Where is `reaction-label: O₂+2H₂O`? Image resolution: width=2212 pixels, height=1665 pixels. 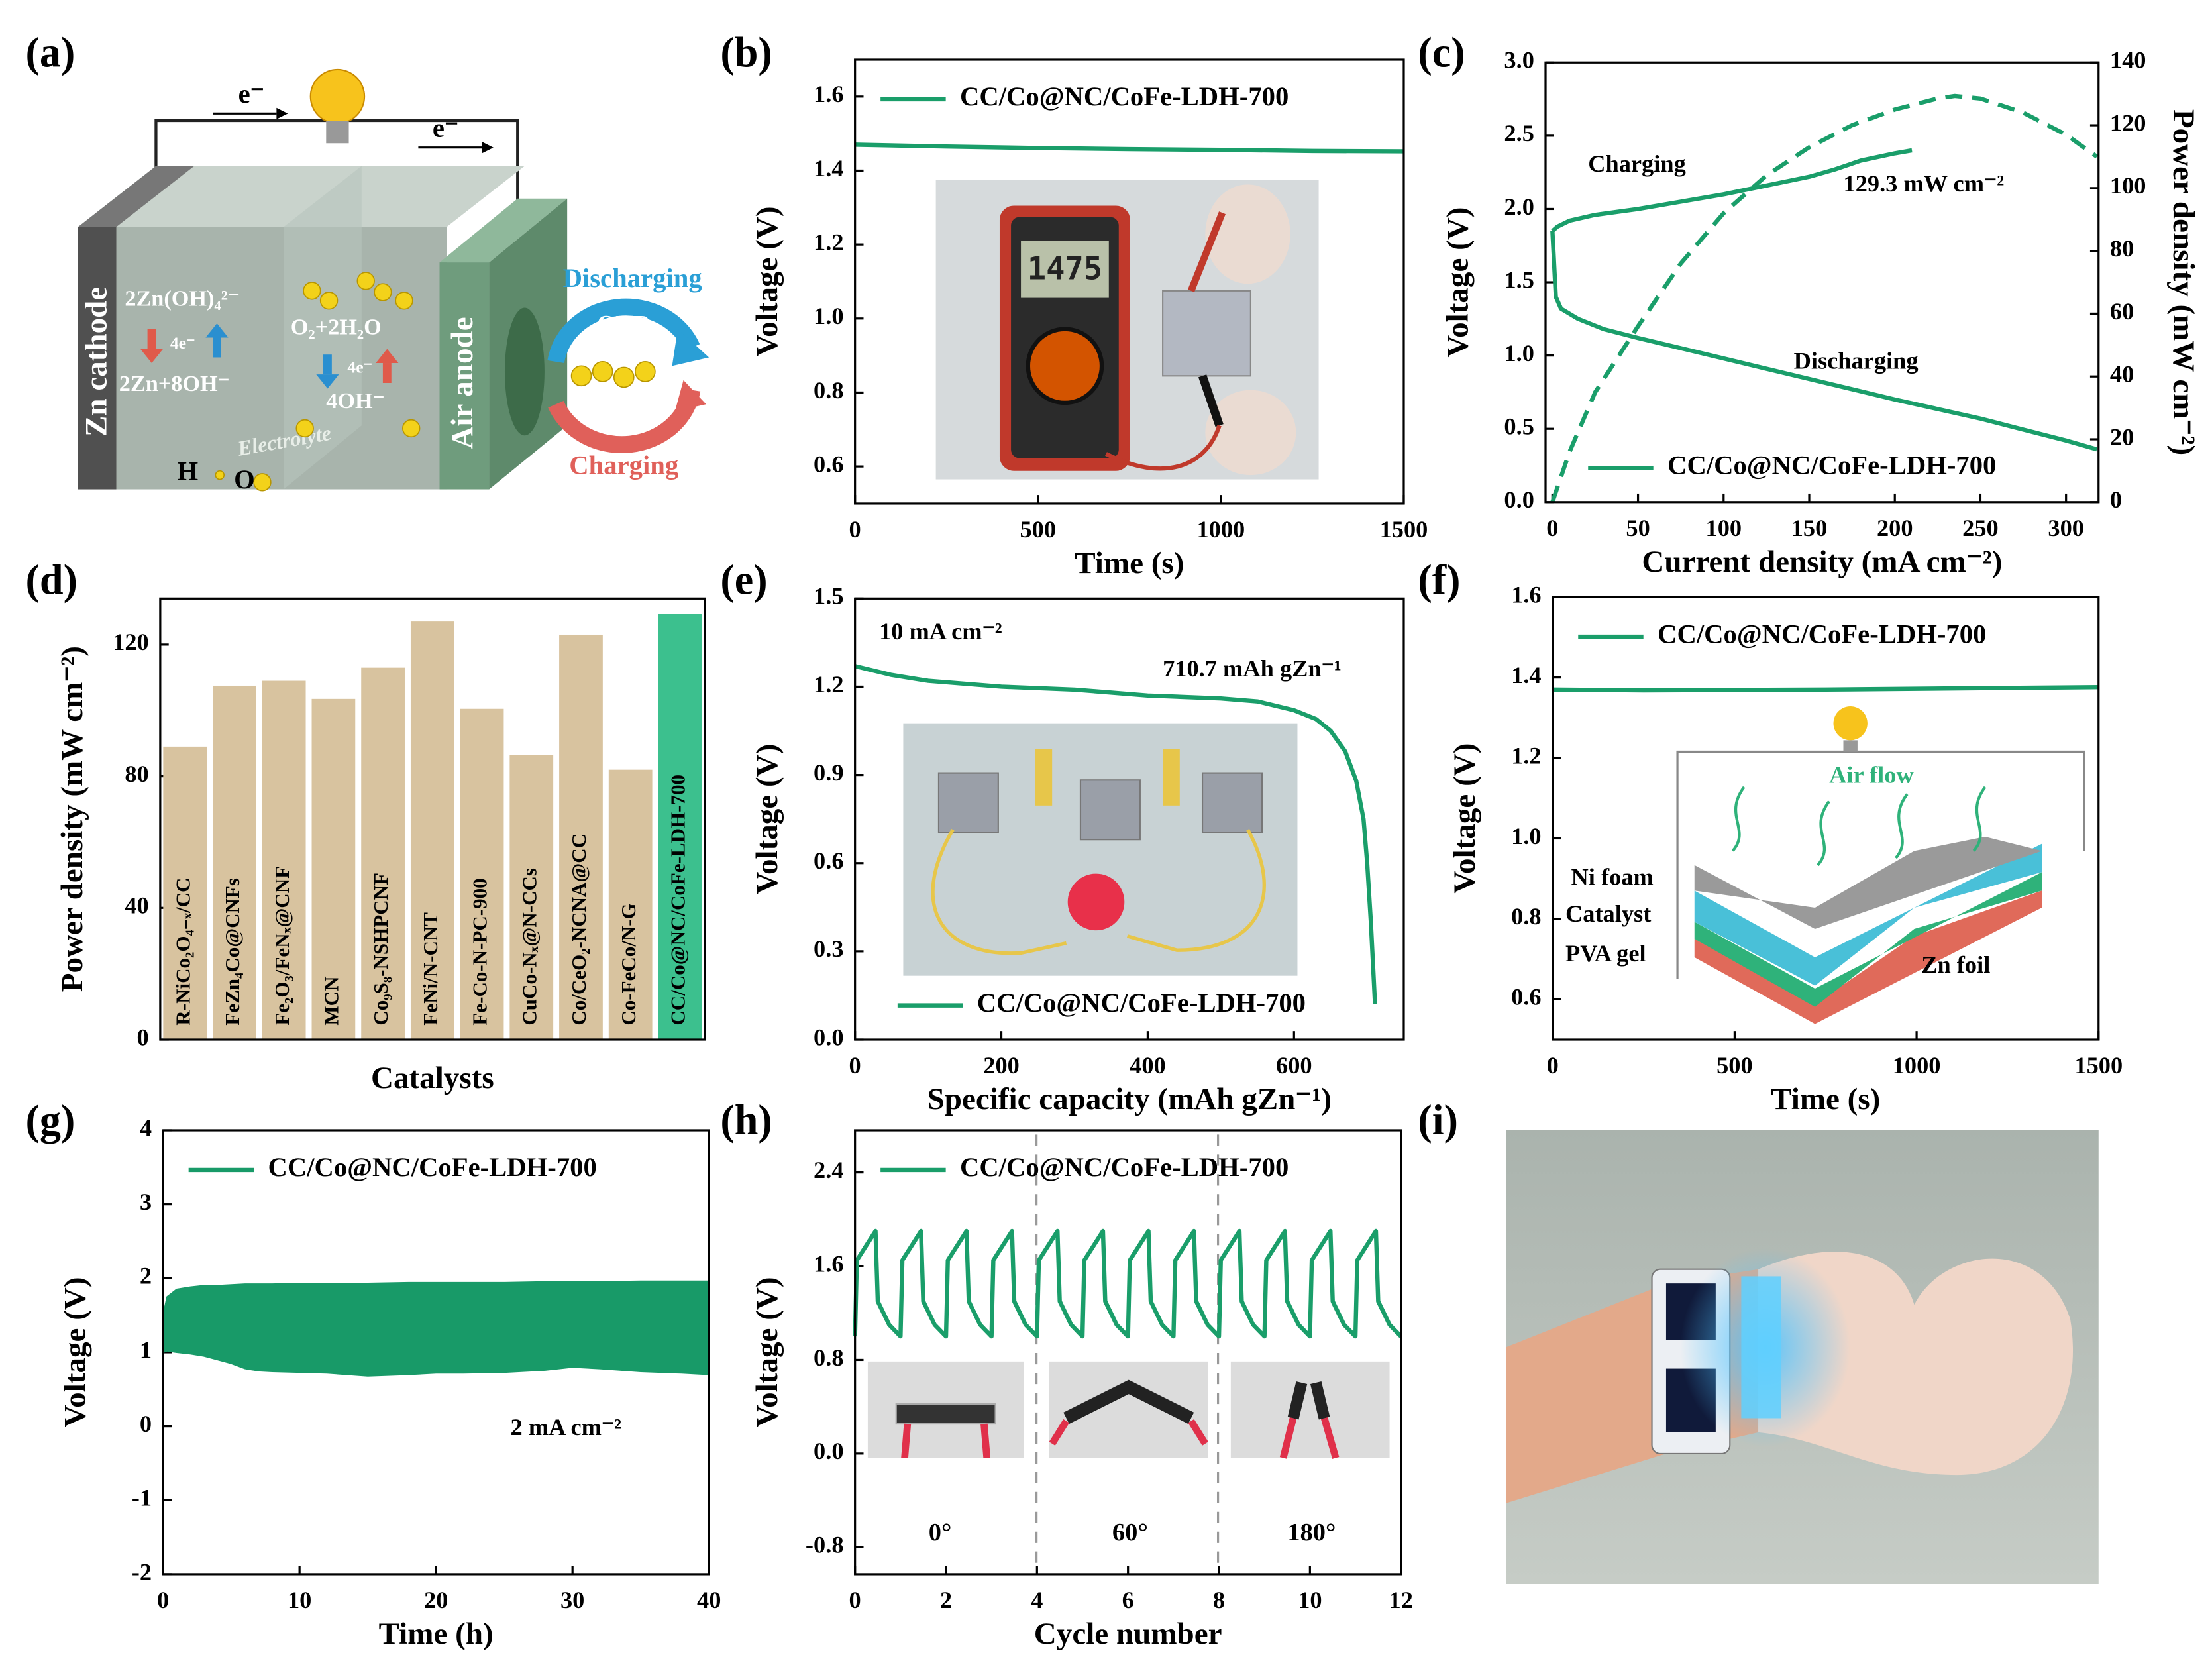
reaction-label: O₂+2H₂O is located at coordinates (337, 327).